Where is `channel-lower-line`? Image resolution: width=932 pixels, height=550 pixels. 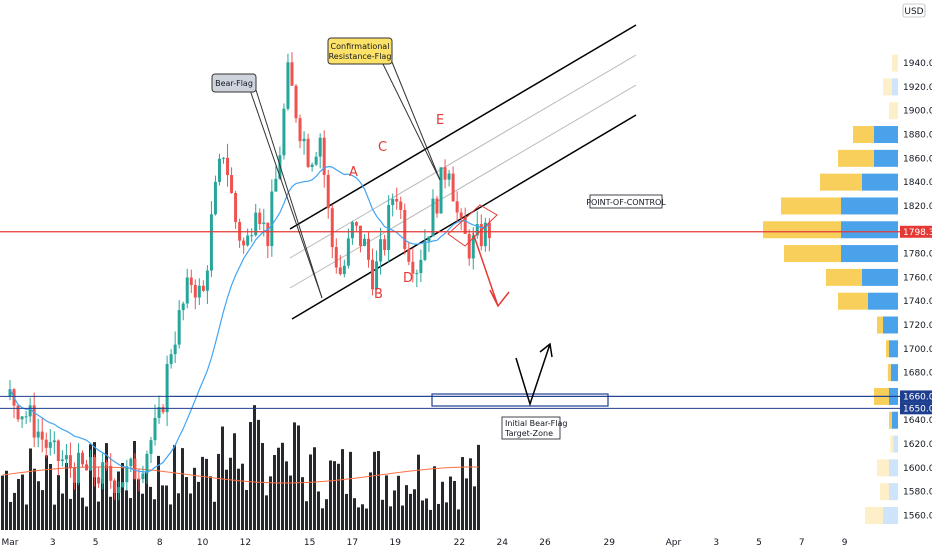
channel-lower-line is located at coordinates (464, 217).